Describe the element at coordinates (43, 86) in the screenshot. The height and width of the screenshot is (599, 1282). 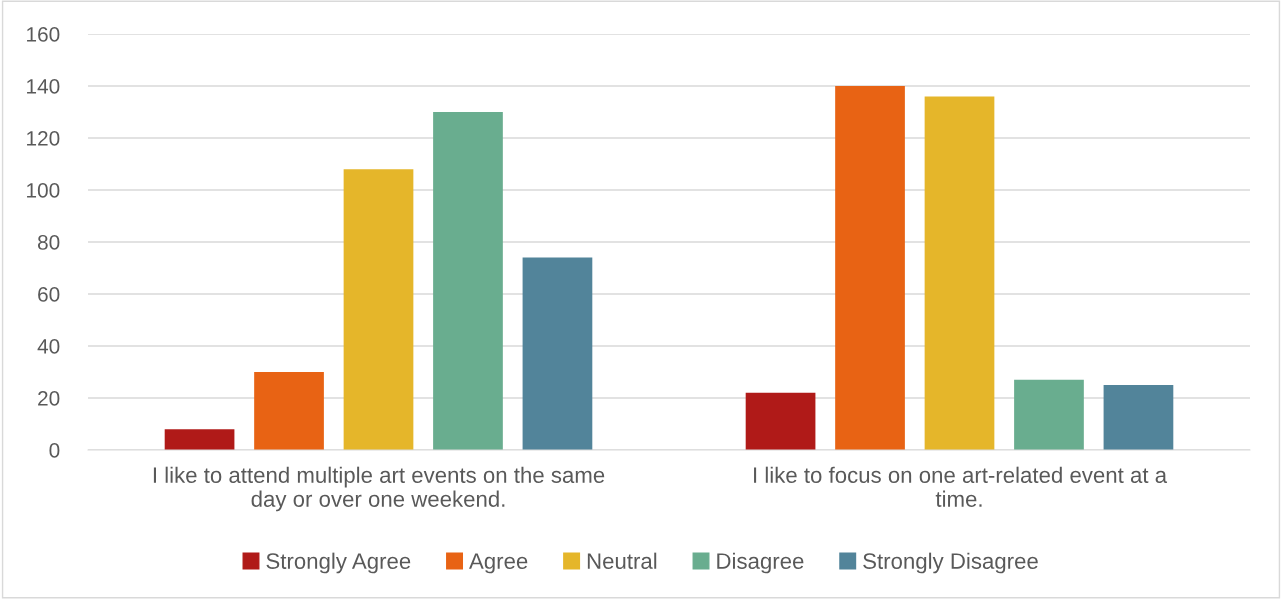
I see `y-tick-label: 140` at that location.